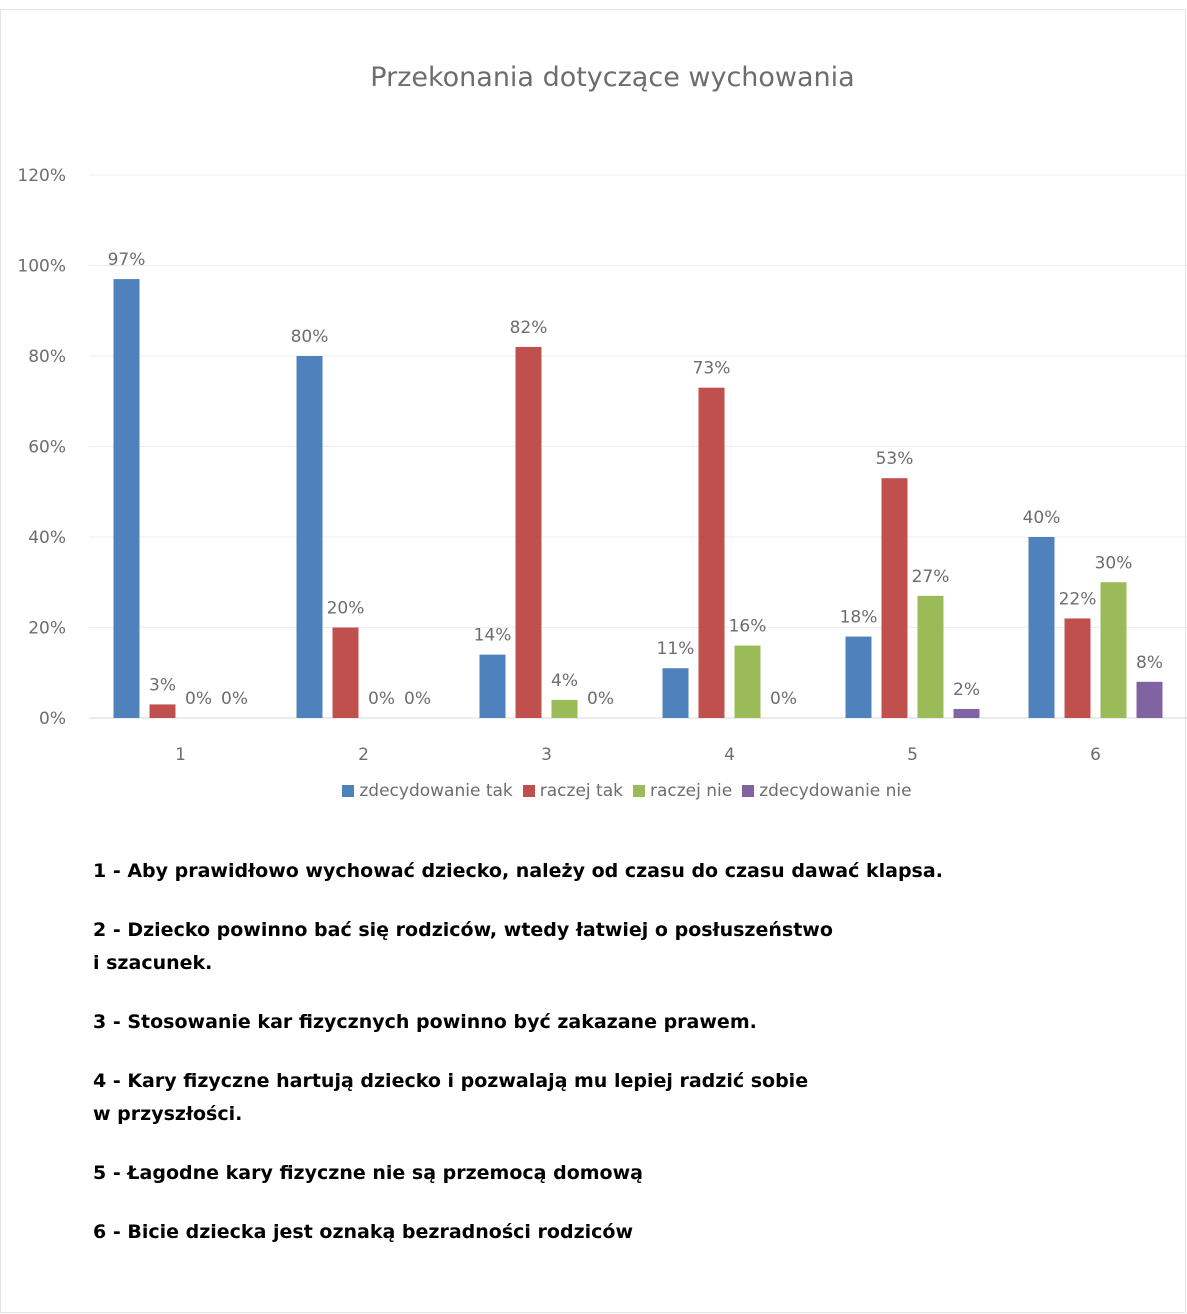  I want to click on data-label: 3%, so click(162, 685).